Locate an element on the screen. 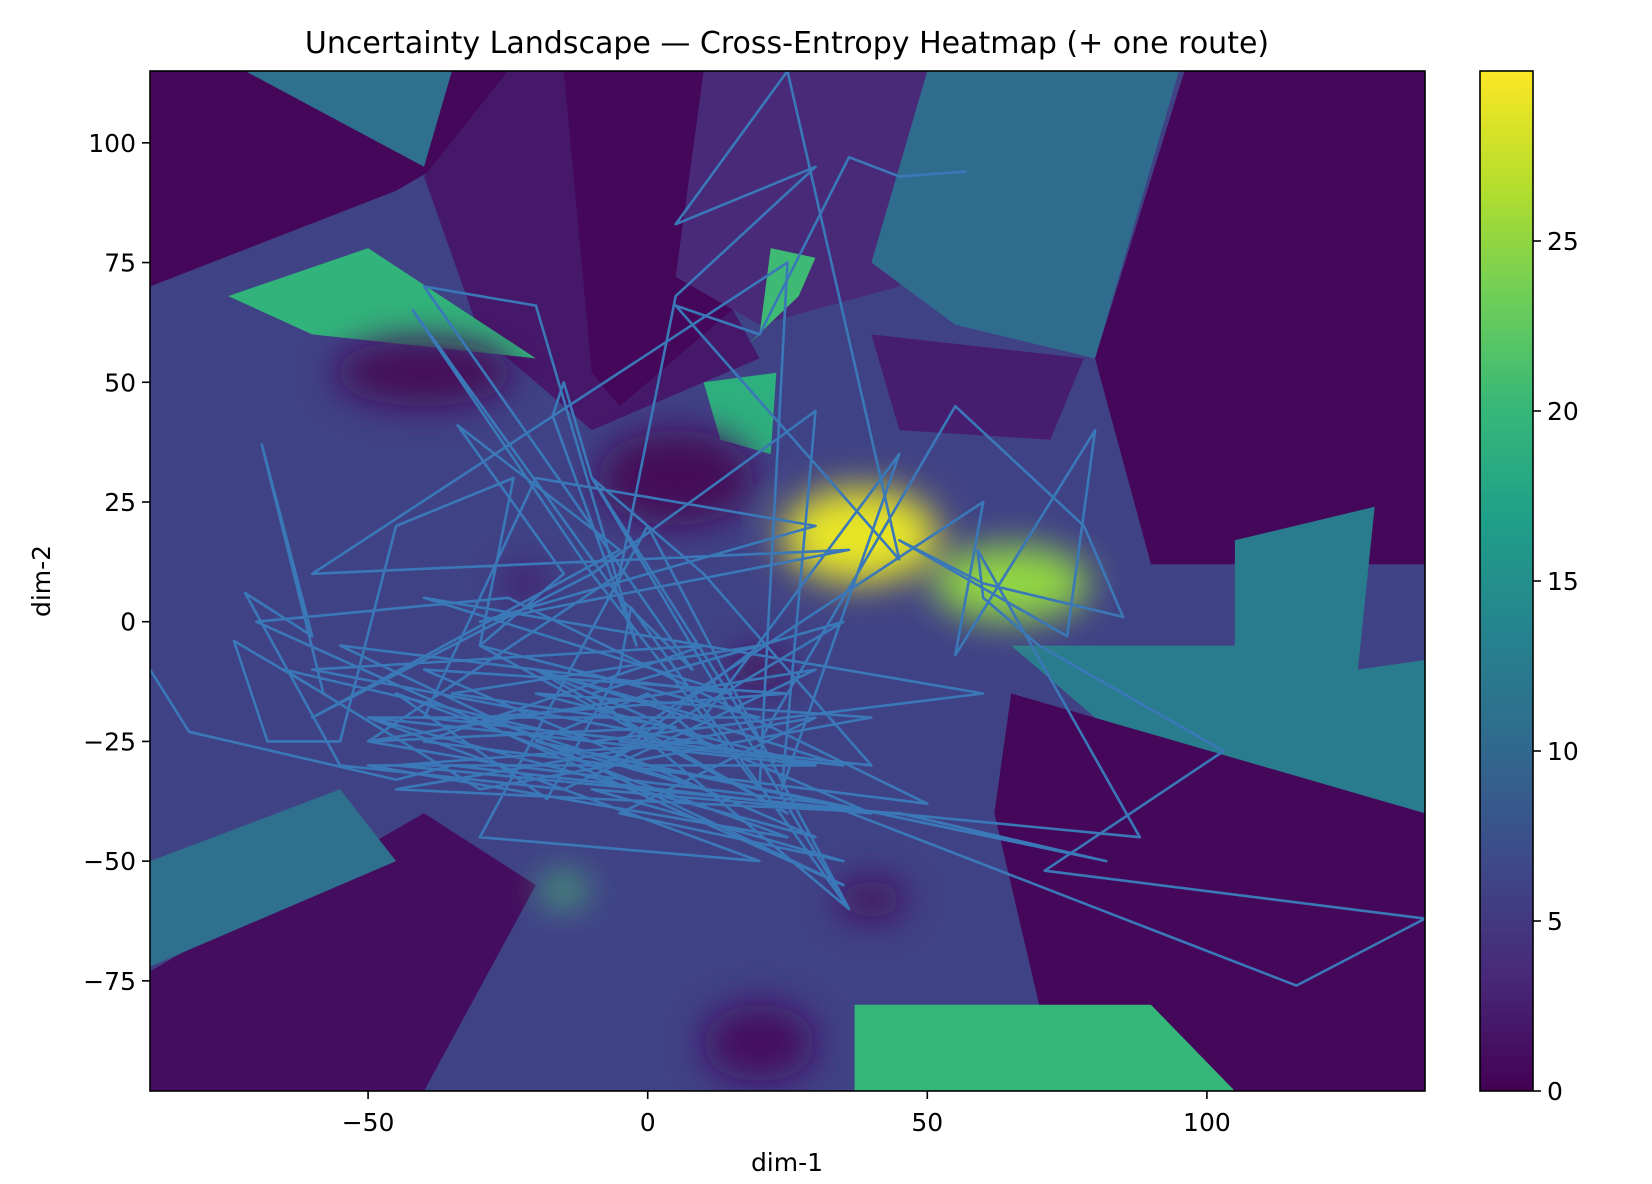 This screenshot has height=1184, width=1652. y-tick-label: 75 is located at coordinates (120, 263).